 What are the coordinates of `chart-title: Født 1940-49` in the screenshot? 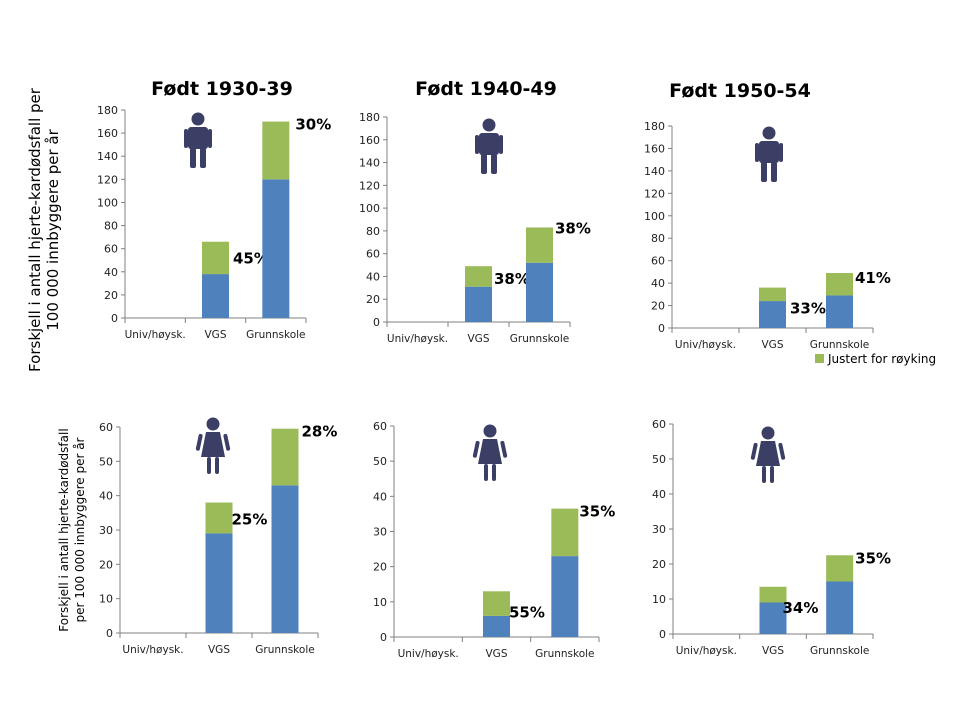 It's located at (486, 89).